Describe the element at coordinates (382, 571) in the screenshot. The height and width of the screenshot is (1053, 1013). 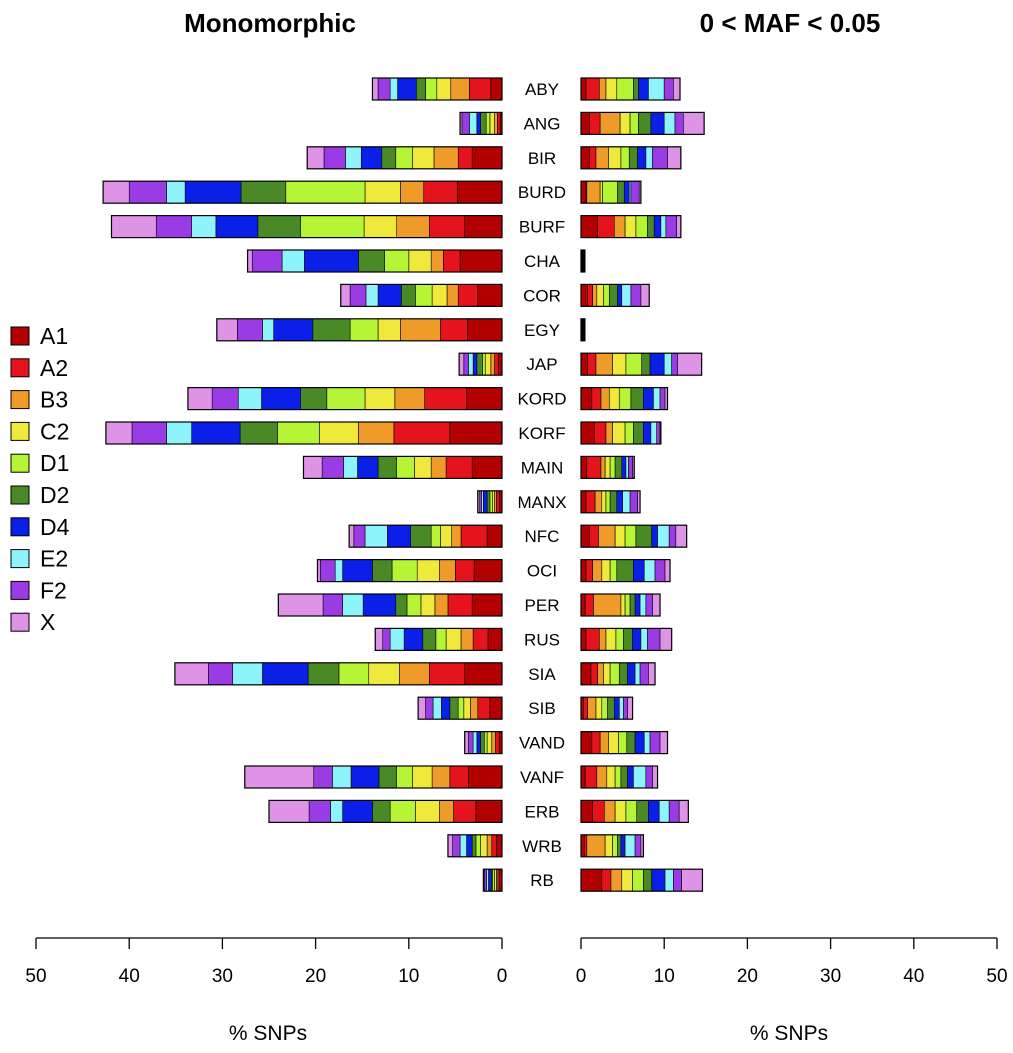
I see `monomorphic-bar-oci-d2` at that location.